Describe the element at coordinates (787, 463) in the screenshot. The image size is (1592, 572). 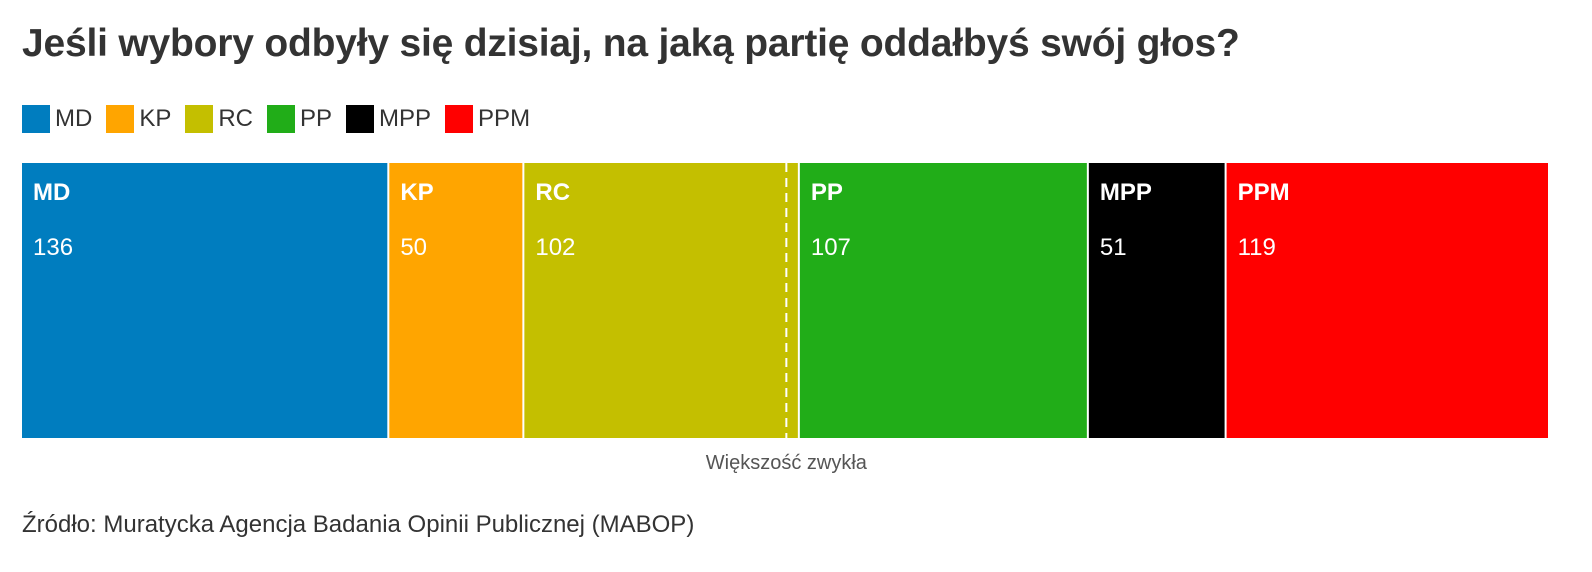
I see `majority-line-label: Większość zwykła` at that location.